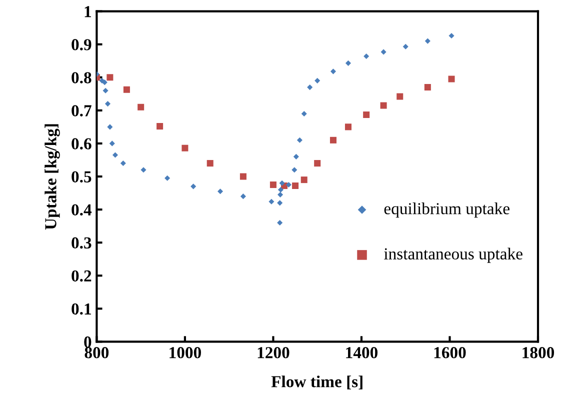  What do you see at coordinates (96, 352) in the screenshot?
I see `x-tick-label: 800` at bounding box center [96, 352].